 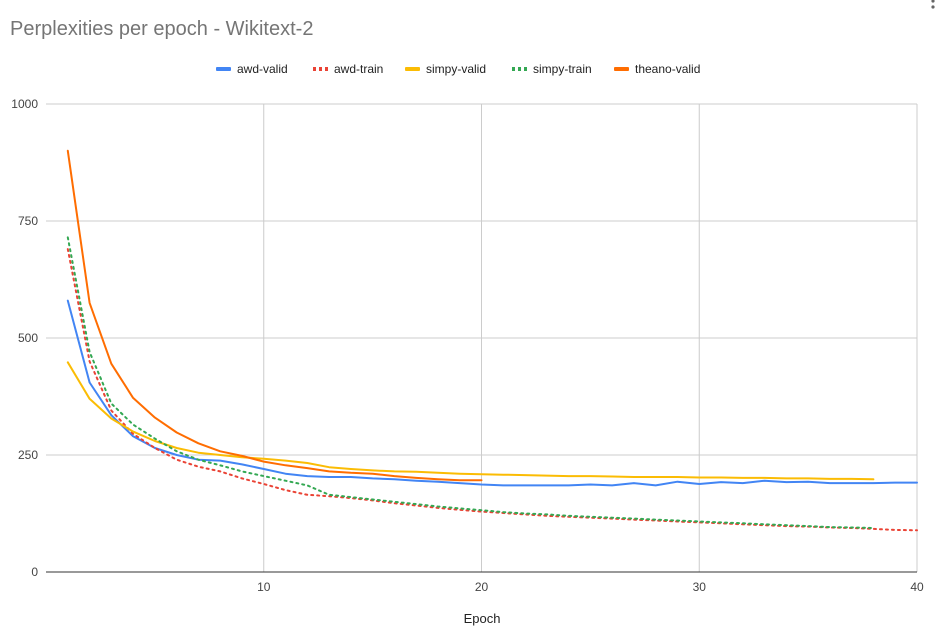 I want to click on y-tick-label: 250, so click(x=28, y=455).